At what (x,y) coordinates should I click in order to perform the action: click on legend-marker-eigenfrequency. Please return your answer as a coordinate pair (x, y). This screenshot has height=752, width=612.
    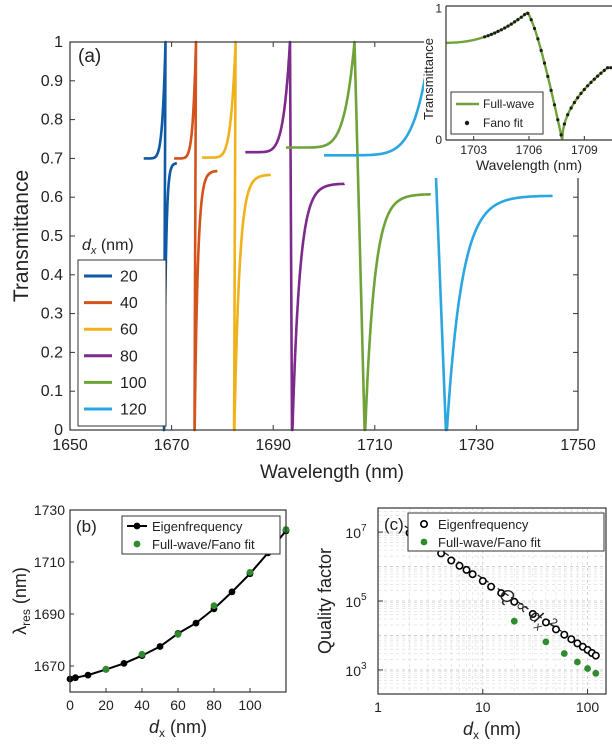
    Looking at the image, I should click on (423, 523).